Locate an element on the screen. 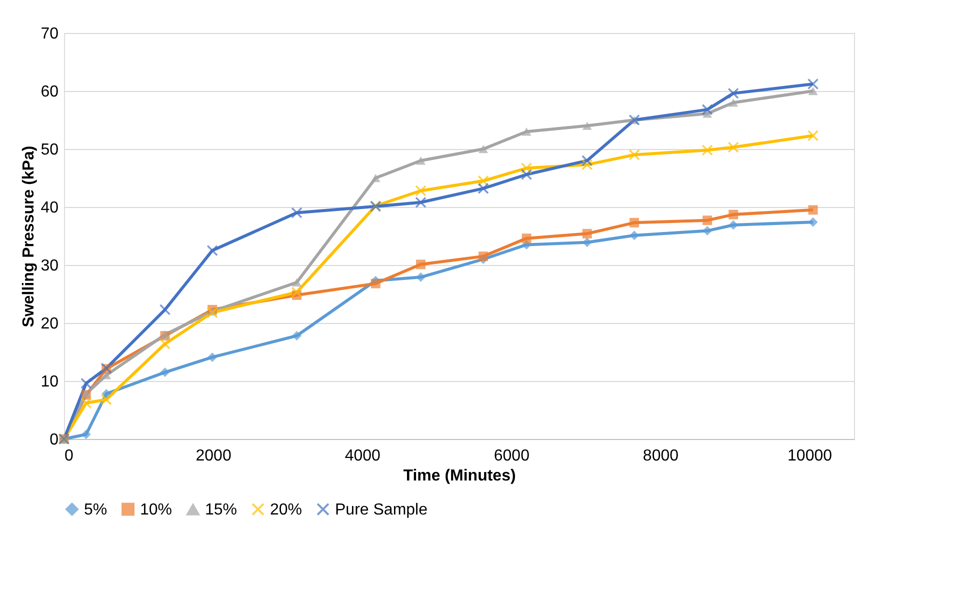 The width and height of the screenshot is (978, 607). y-axis-title: Swelling Pressure (kPa) is located at coordinates (29, 237).